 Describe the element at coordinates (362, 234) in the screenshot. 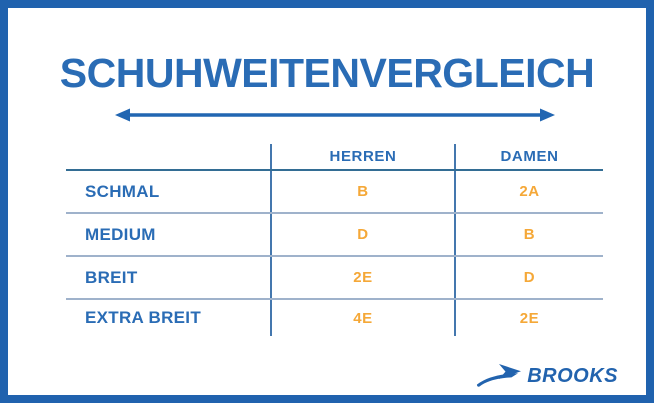

I see `herren-value: D` at that location.